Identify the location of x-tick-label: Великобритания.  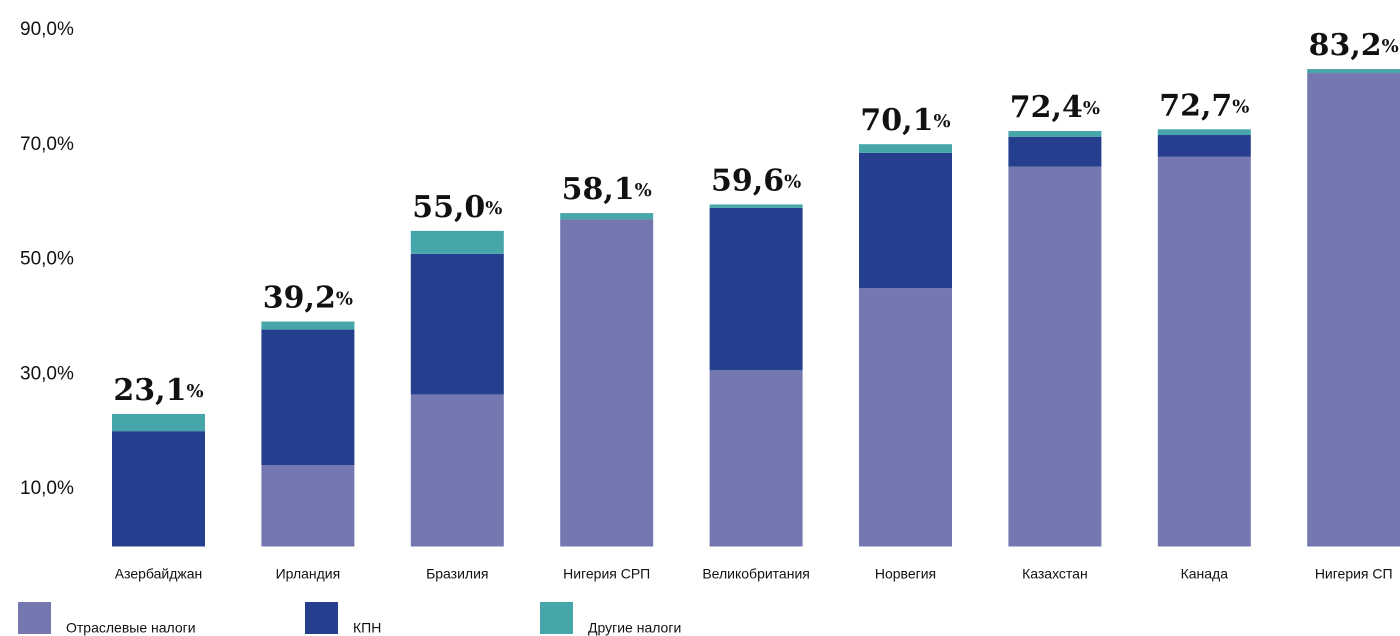
(756, 574).